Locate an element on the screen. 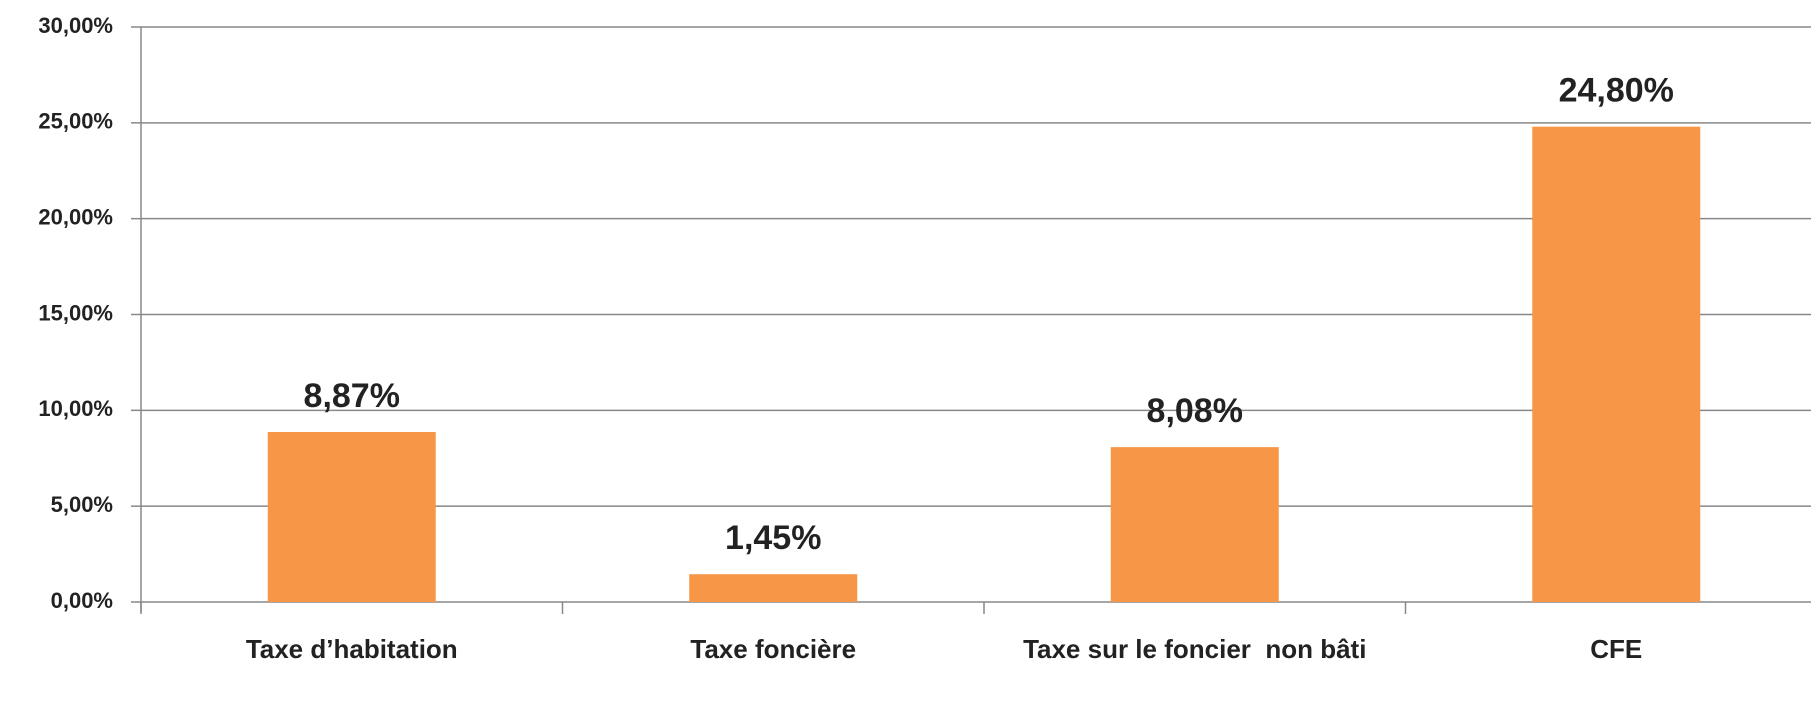  data-label: 1,45% is located at coordinates (773, 538).